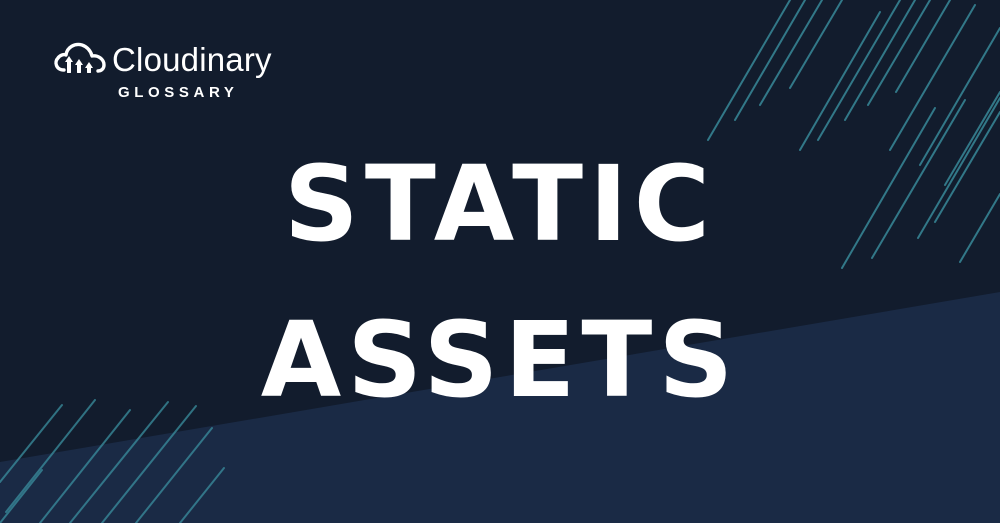 Image resolution: width=1000 pixels, height=523 pixels. I want to click on brand-header: Cloudinary GLOSSARY, so click(172, 71).